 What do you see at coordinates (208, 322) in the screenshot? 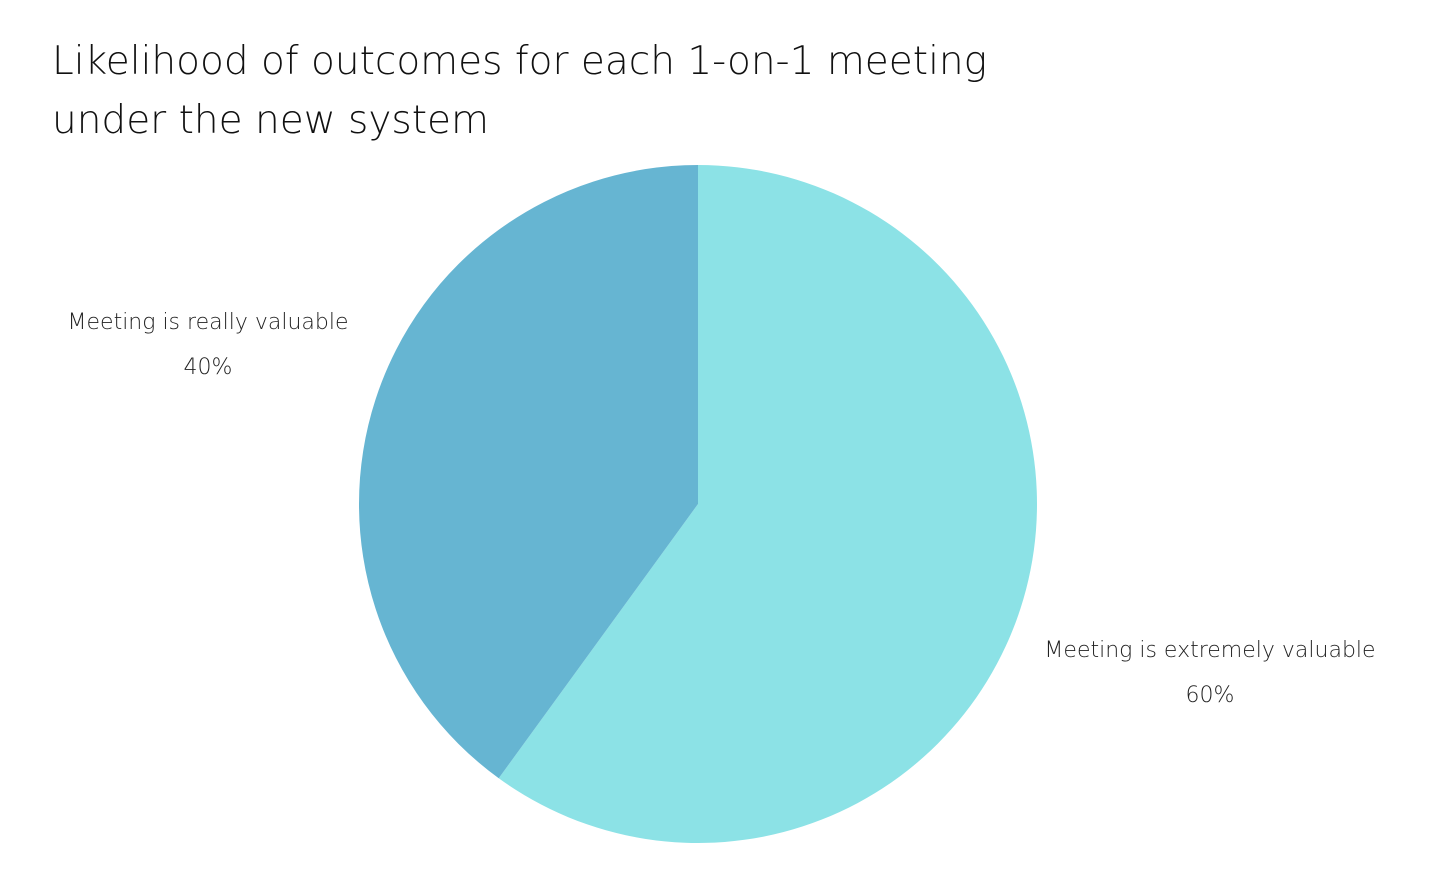
I see `slice-label: Meeting is really valuable` at bounding box center [208, 322].